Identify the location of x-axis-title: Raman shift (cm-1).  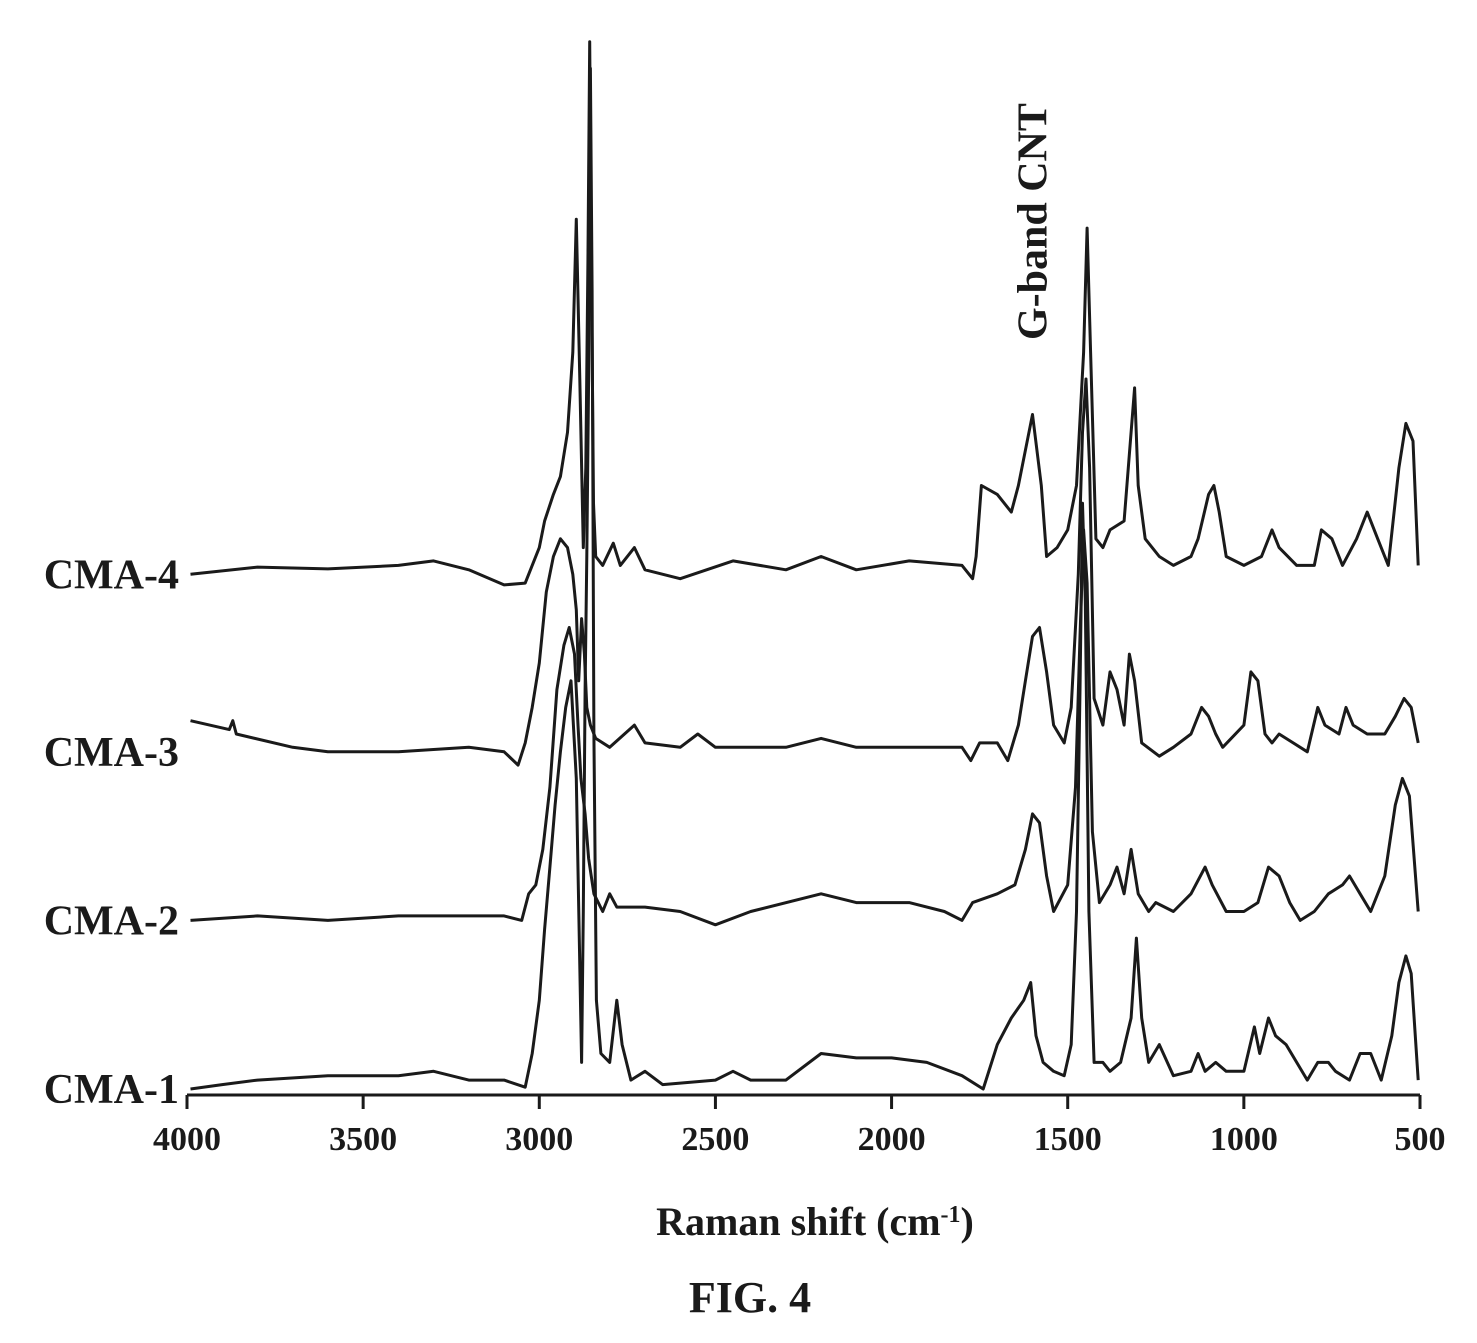
(815, 1221).